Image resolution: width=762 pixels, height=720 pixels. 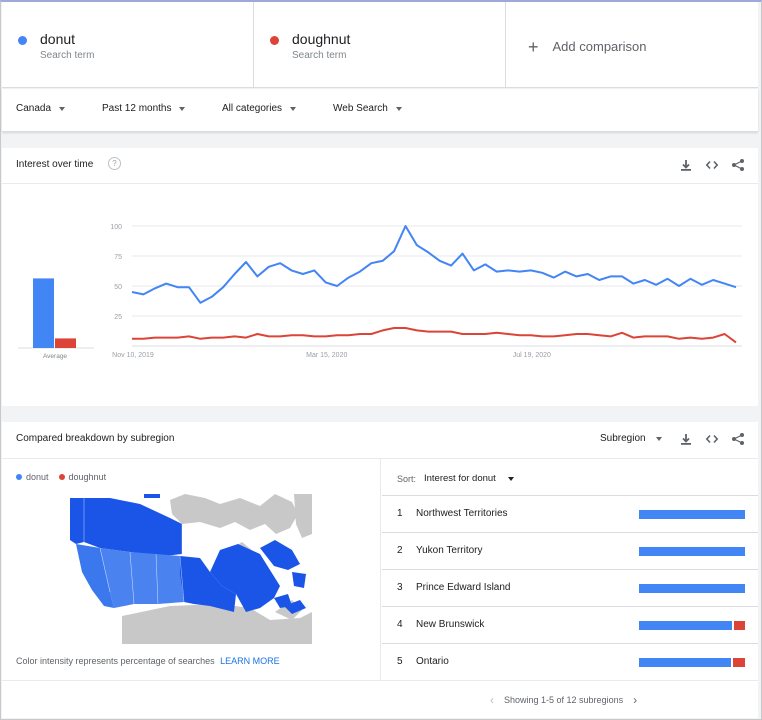 I want to click on card-title: Compared breakdown by subregion, so click(x=95, y=438).